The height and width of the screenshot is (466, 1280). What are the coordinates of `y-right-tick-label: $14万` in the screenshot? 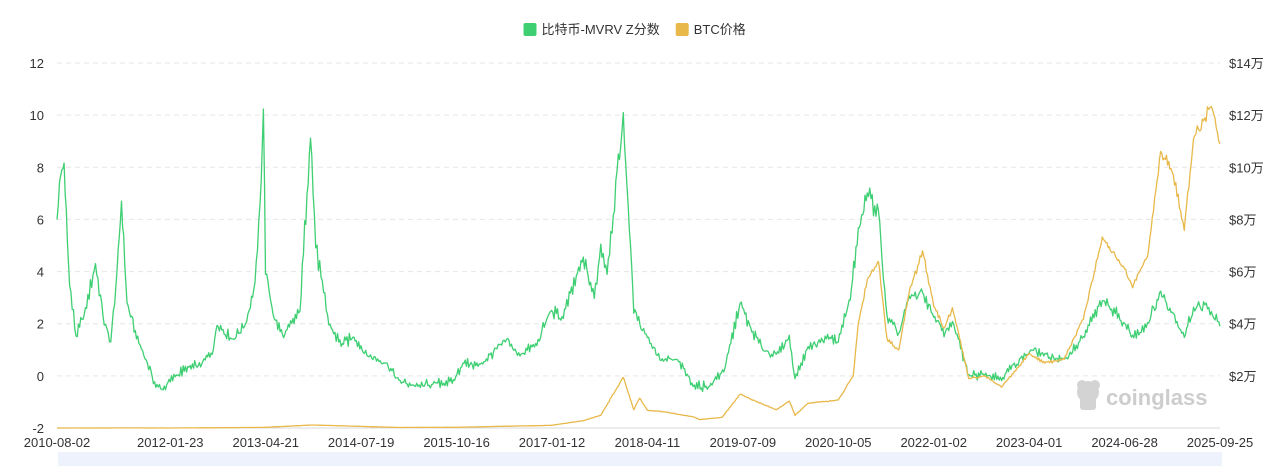 It's located at (1246, 63).